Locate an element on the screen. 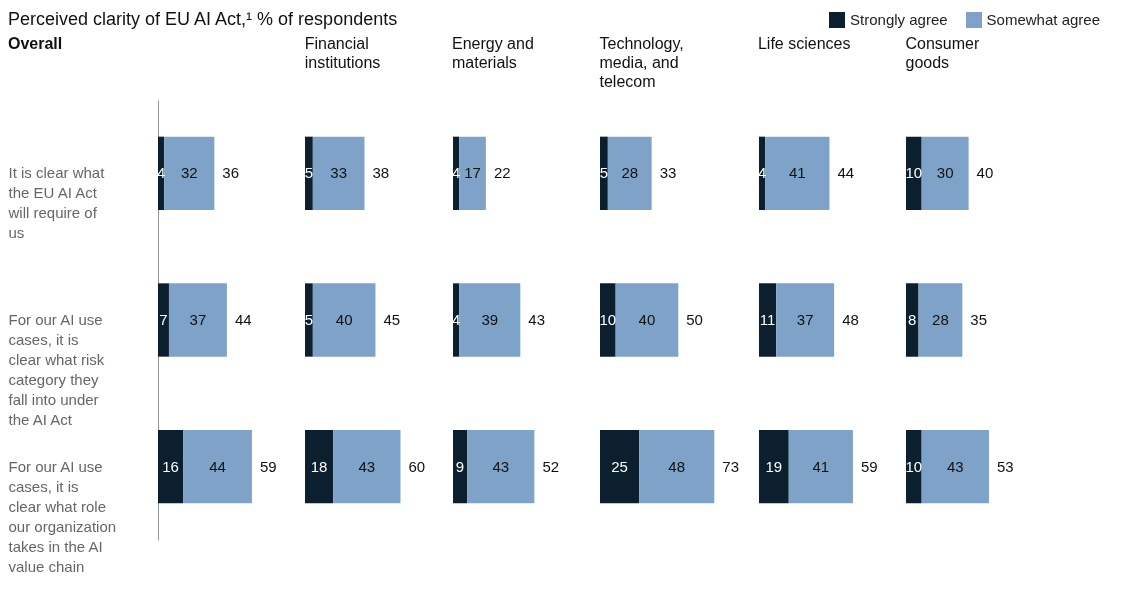 The image size is (1122, 607). total-label: 33 is located at coordinates (668, 173).